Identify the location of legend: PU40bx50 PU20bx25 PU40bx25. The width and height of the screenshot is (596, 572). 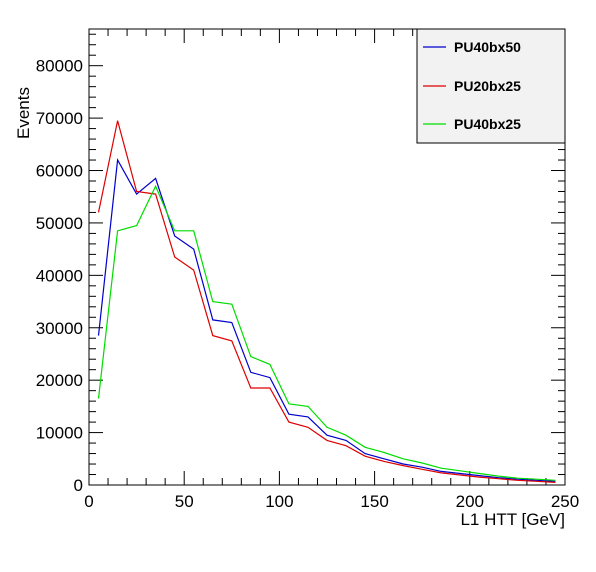
(491, 86).